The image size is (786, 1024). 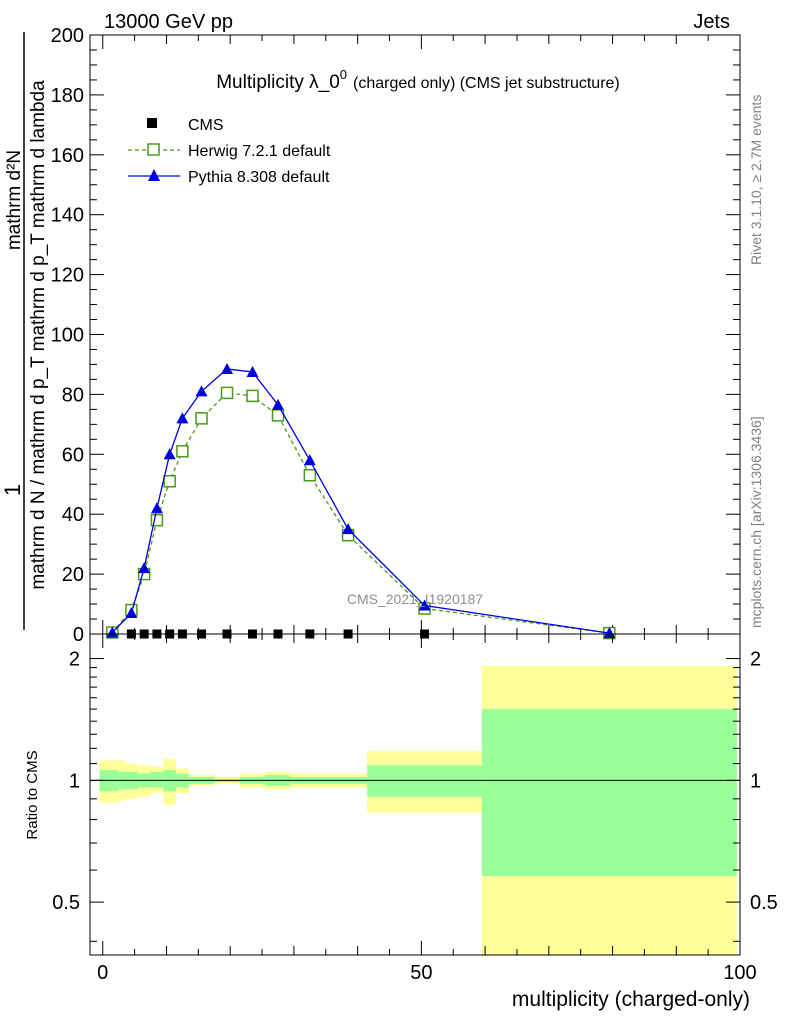 What do you see at coordinates (756, 180) in the screenshot?
I see `rivet-label: Rivet 3.1.10, ≥ 2.7M events` at bounding box center [756, 180].